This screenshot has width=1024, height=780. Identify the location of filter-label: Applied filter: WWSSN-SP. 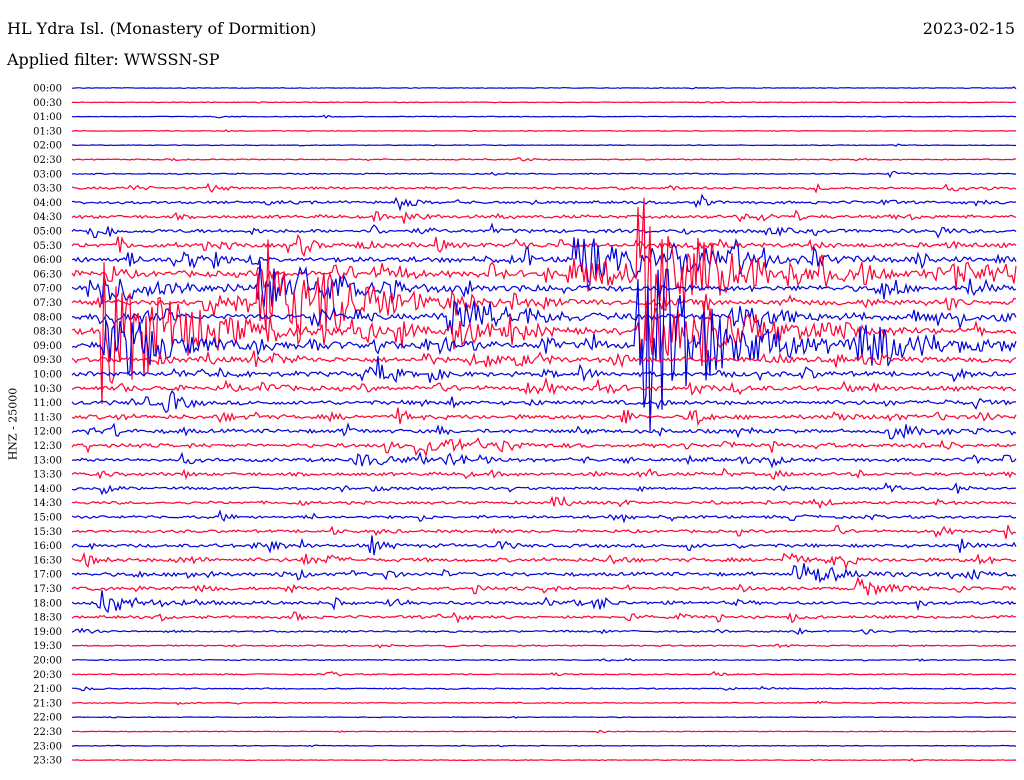
(113, 59).